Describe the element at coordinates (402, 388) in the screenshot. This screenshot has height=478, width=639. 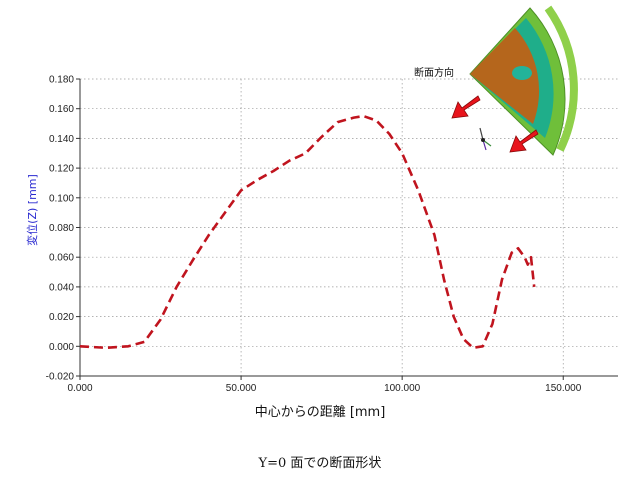
I see `x-tick-label: 100.000` at that location.